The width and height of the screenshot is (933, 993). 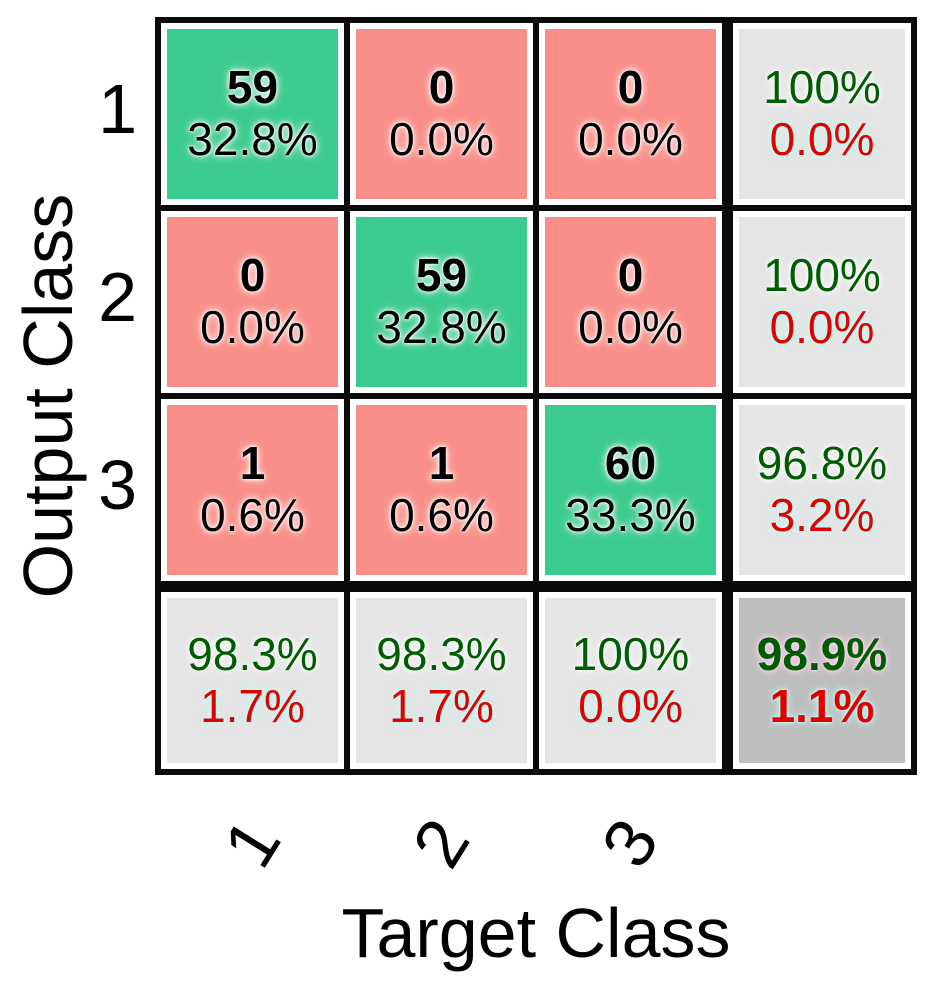 I want to click on row-summary-cell-3: 96.8% 3.2%, so click(x=819, y=490).